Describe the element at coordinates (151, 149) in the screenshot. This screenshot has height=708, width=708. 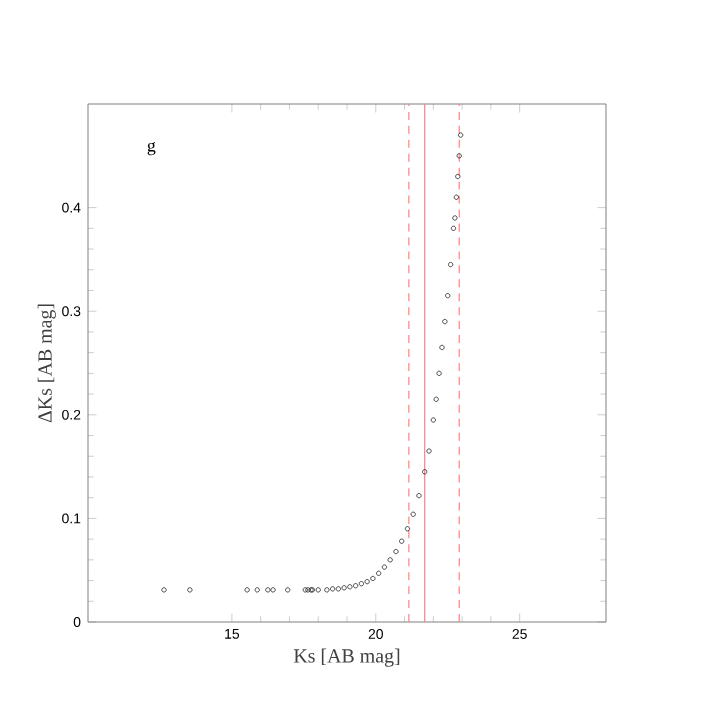
I see `annotation: g` at that location.